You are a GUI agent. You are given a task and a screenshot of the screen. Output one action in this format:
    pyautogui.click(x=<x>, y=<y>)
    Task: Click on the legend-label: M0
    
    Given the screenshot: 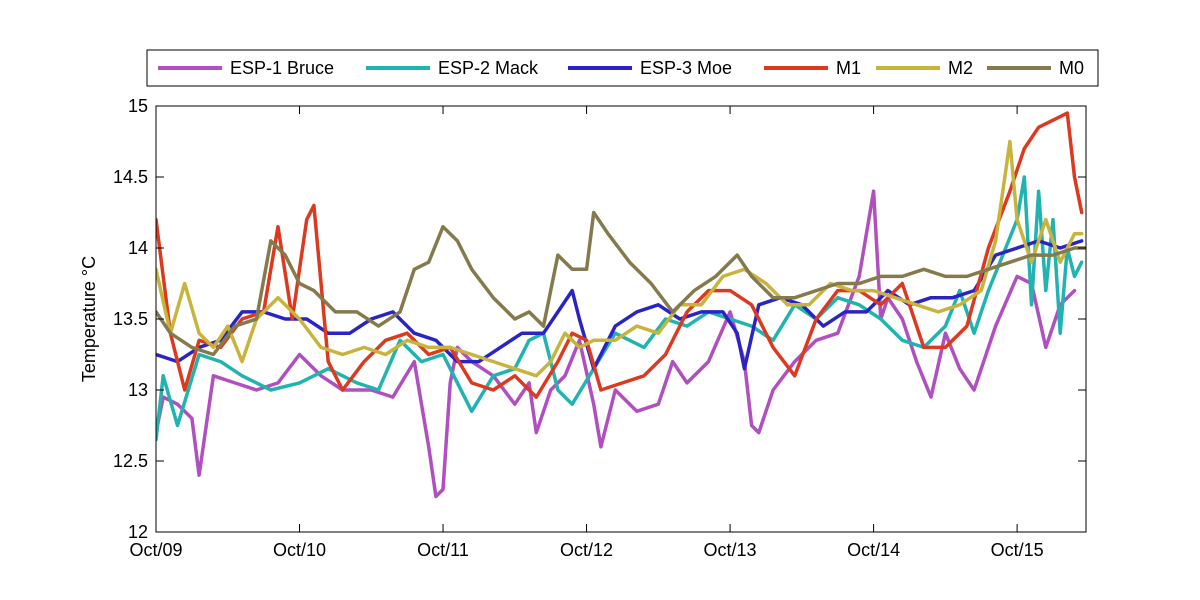 What is the action you would take?
    pyautogui.click(x=1071, y=68)
    